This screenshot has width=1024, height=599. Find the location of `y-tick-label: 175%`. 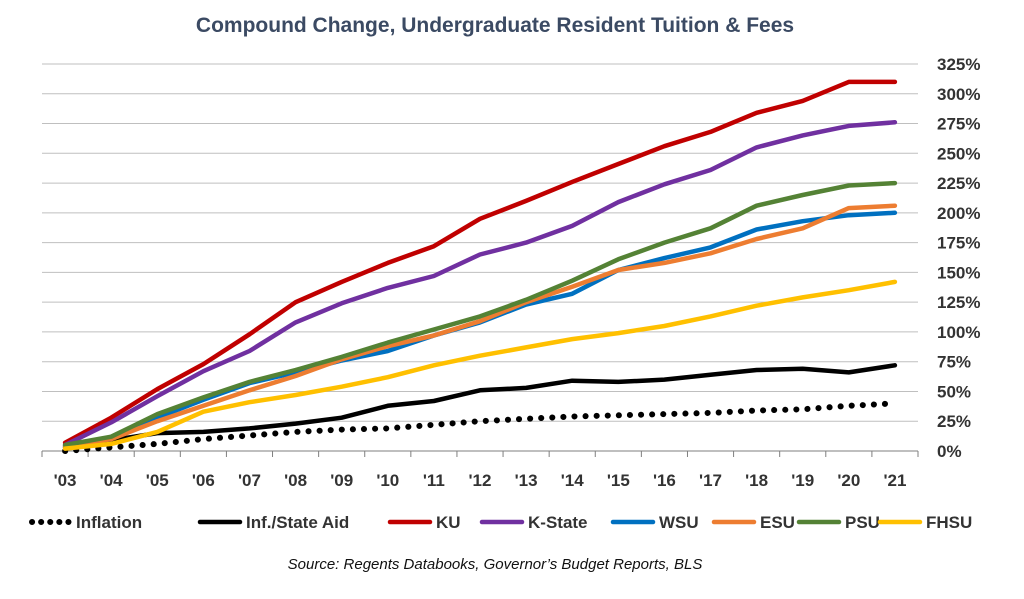

y-tick-label: 175% is located at coordinates (958, 243).